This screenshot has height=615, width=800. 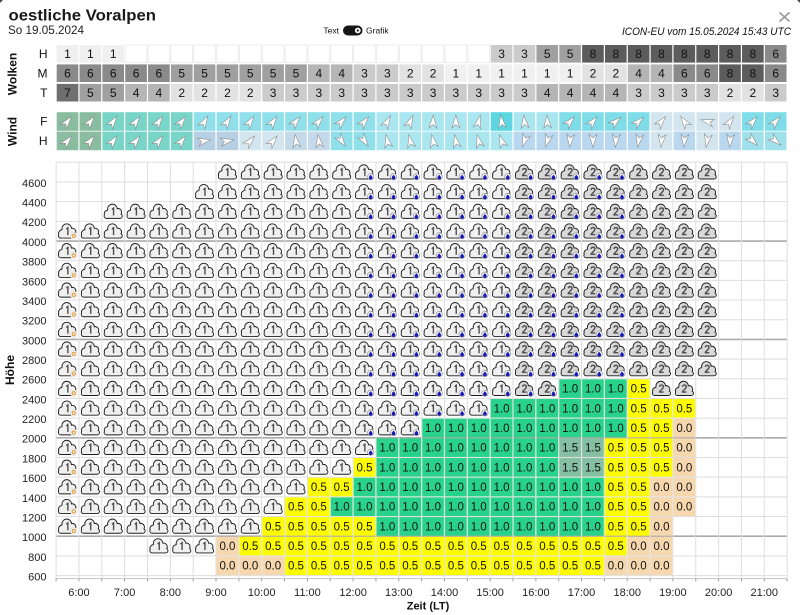 I want to click on svg-text: 4000, so click(x=34, y=243).